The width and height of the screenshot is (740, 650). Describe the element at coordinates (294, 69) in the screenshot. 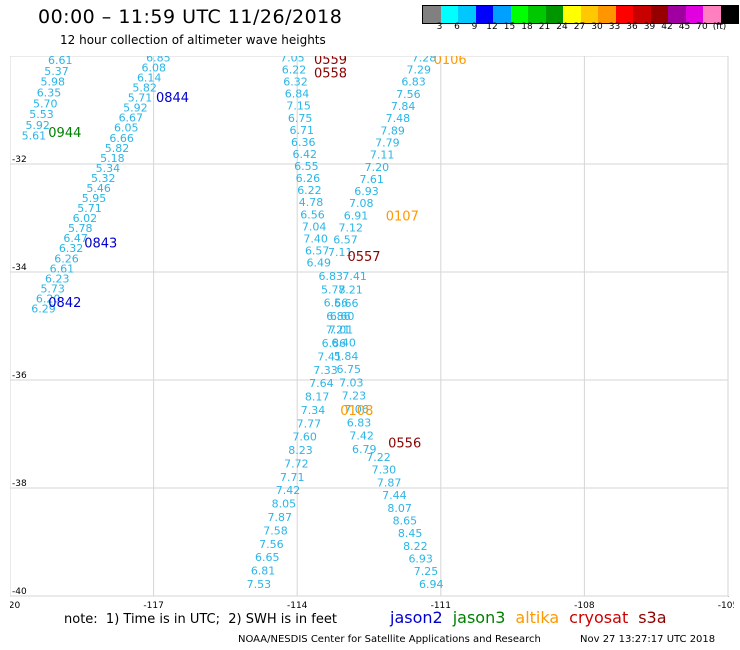

I see `wave-height-value: 6.22` at that location.